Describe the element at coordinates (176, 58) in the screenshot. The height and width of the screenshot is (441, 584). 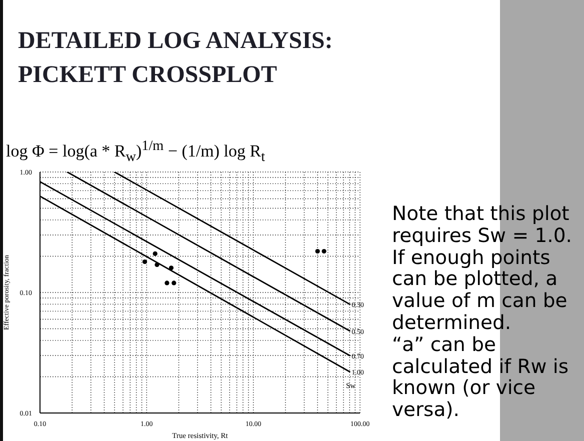
I see `chart-title: DETAILED LOG ANALYSIS: PICKETT CROSSPLOT` at that location.